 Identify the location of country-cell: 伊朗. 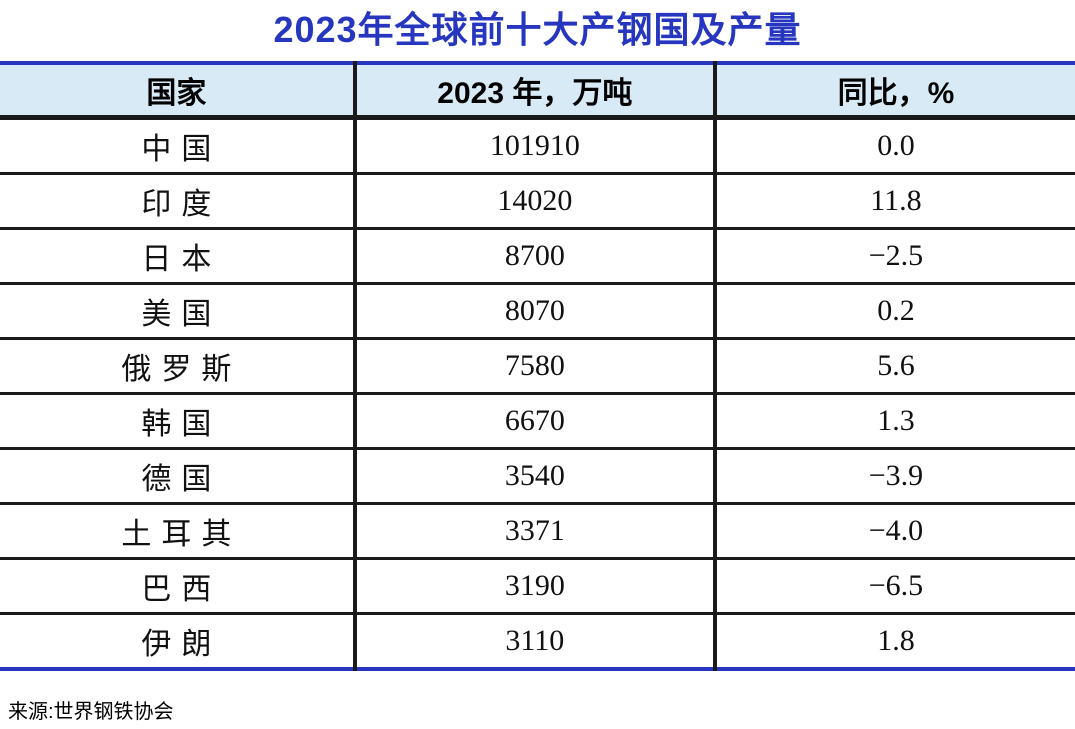
(178, 641).